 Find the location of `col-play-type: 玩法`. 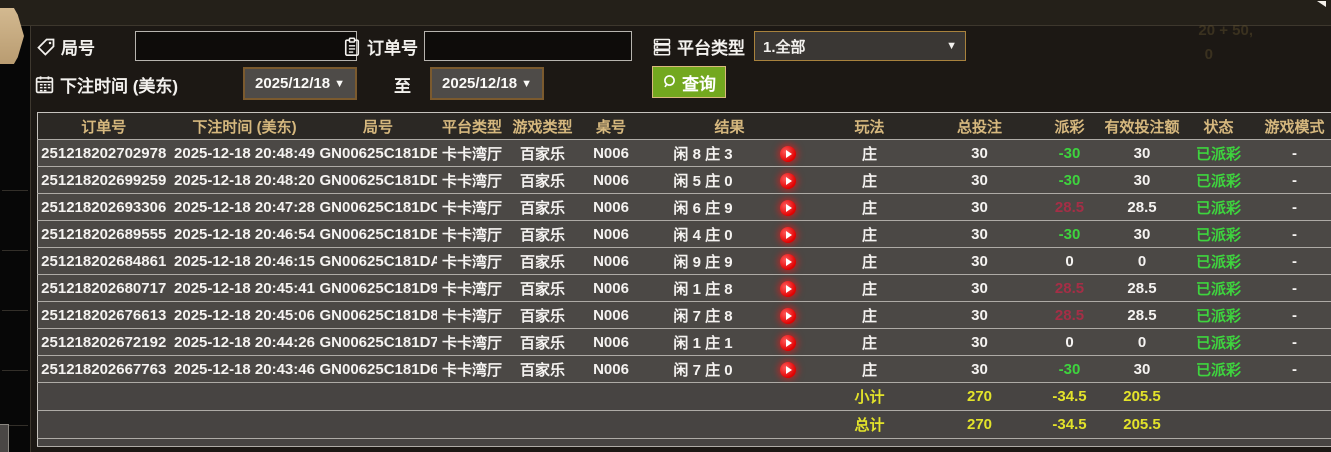

col-play-type: 玩法 is located at coordinates (869, 126).